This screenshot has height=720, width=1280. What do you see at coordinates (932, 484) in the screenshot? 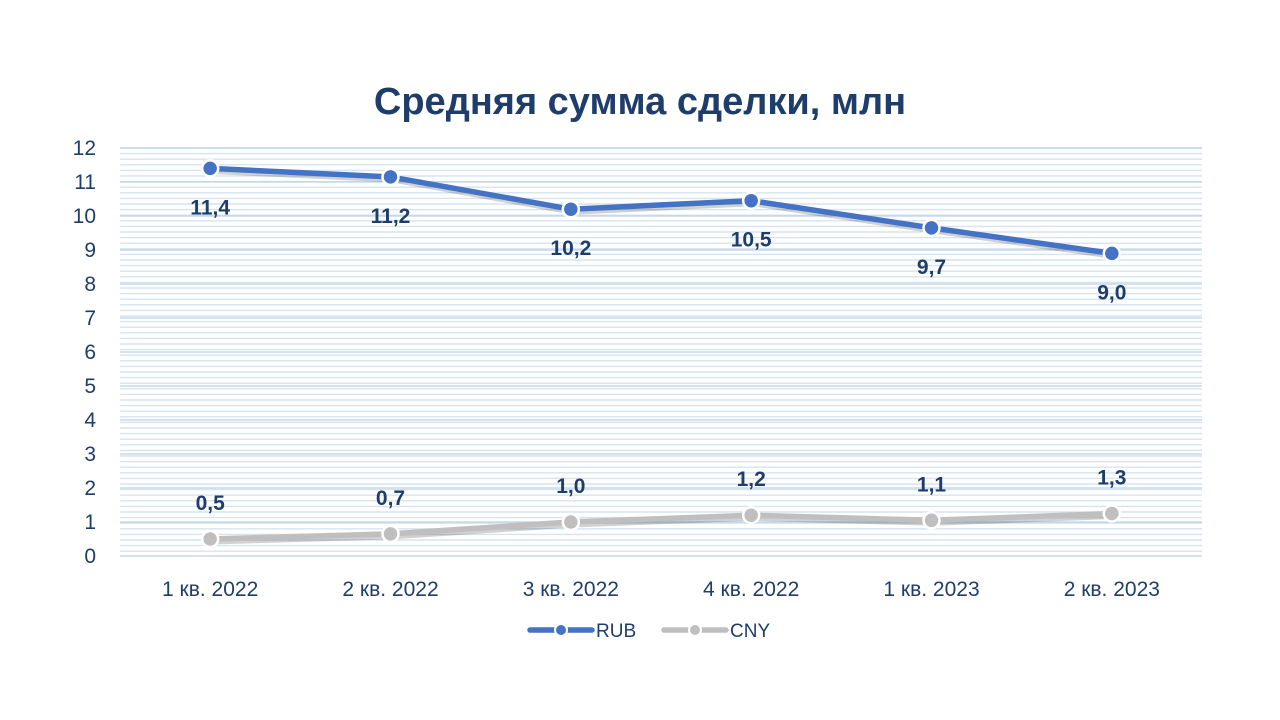
I see `data-label-cny: 1,1` at bounding box center [932, 484].